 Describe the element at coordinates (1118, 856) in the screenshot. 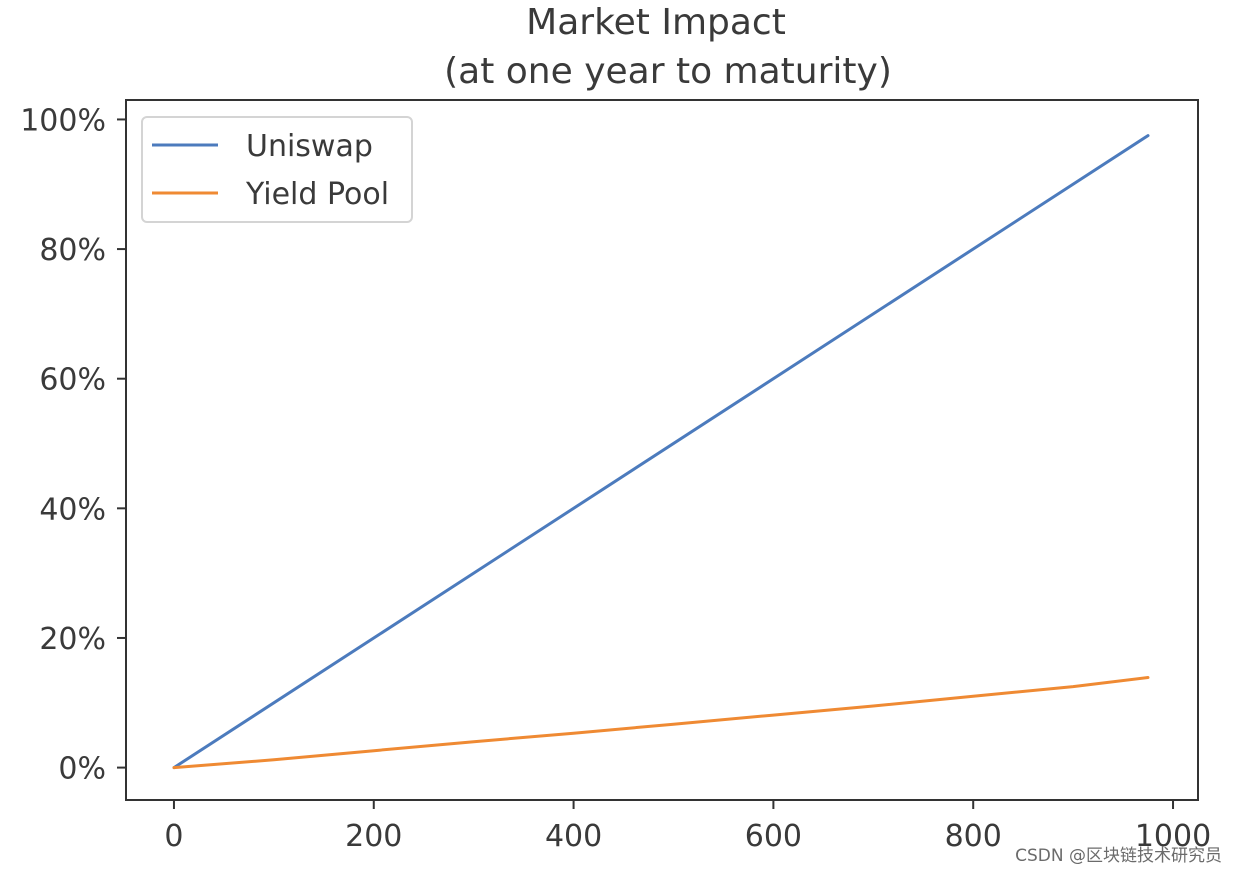

I see `watermark: CSDN @区块链技术研究员` at that location.